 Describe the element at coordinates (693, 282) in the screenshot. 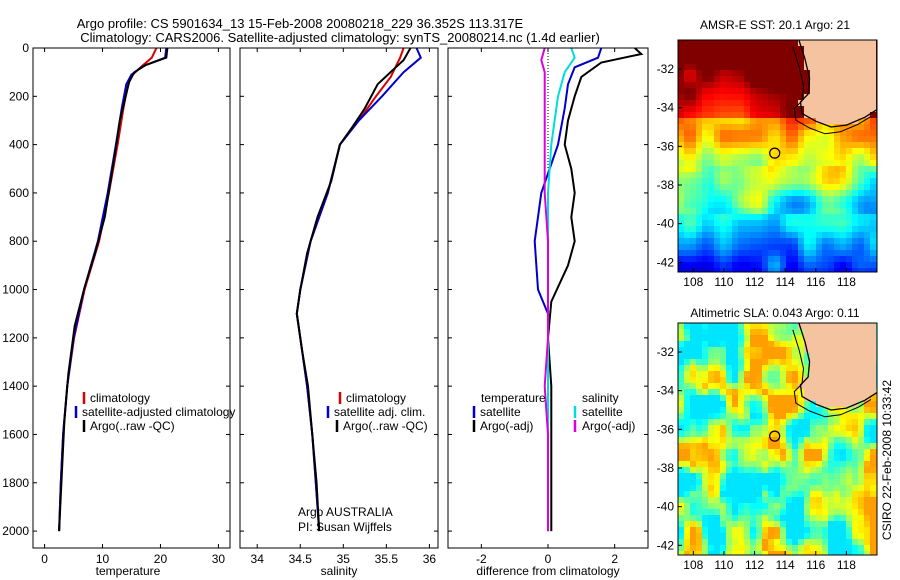

I see `map-x-tick-label: 108` at that location.